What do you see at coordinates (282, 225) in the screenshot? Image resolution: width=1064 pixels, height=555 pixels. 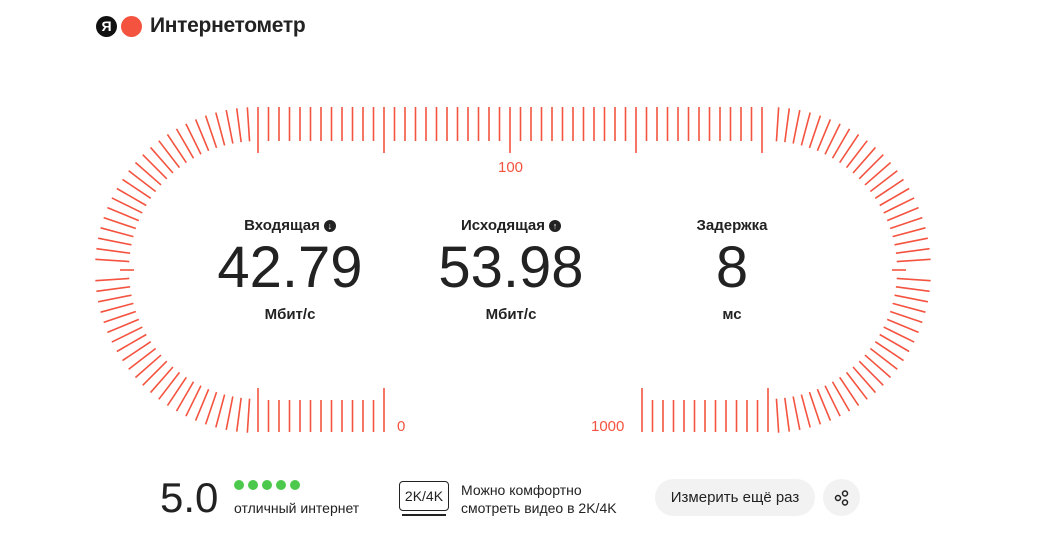 I see `download-label: Входящая` at bounding box center [282, 225].